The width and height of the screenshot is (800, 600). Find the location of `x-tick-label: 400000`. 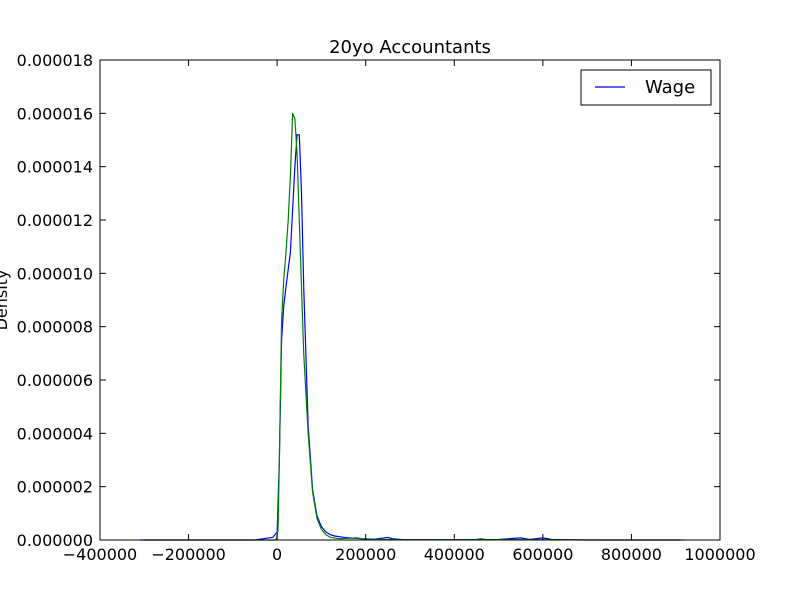

x-tick-label: 400000 is located at coordinates (454, 554).